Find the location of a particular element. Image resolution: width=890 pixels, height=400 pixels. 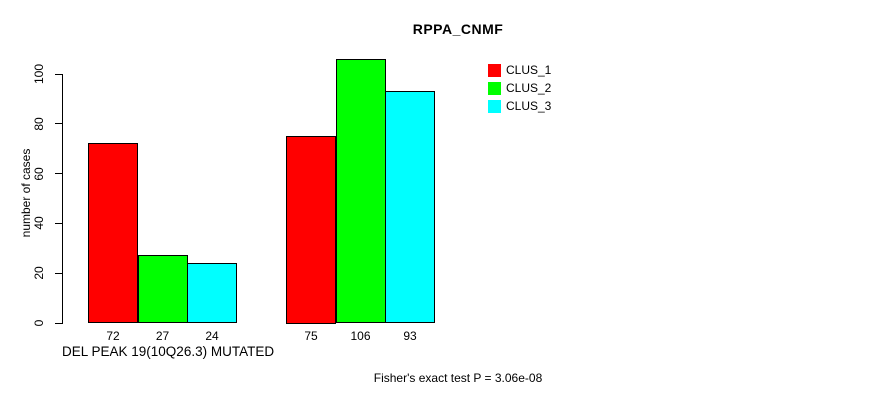

chart-title: RPPA_CNMF is located at coordinates (458, 29).